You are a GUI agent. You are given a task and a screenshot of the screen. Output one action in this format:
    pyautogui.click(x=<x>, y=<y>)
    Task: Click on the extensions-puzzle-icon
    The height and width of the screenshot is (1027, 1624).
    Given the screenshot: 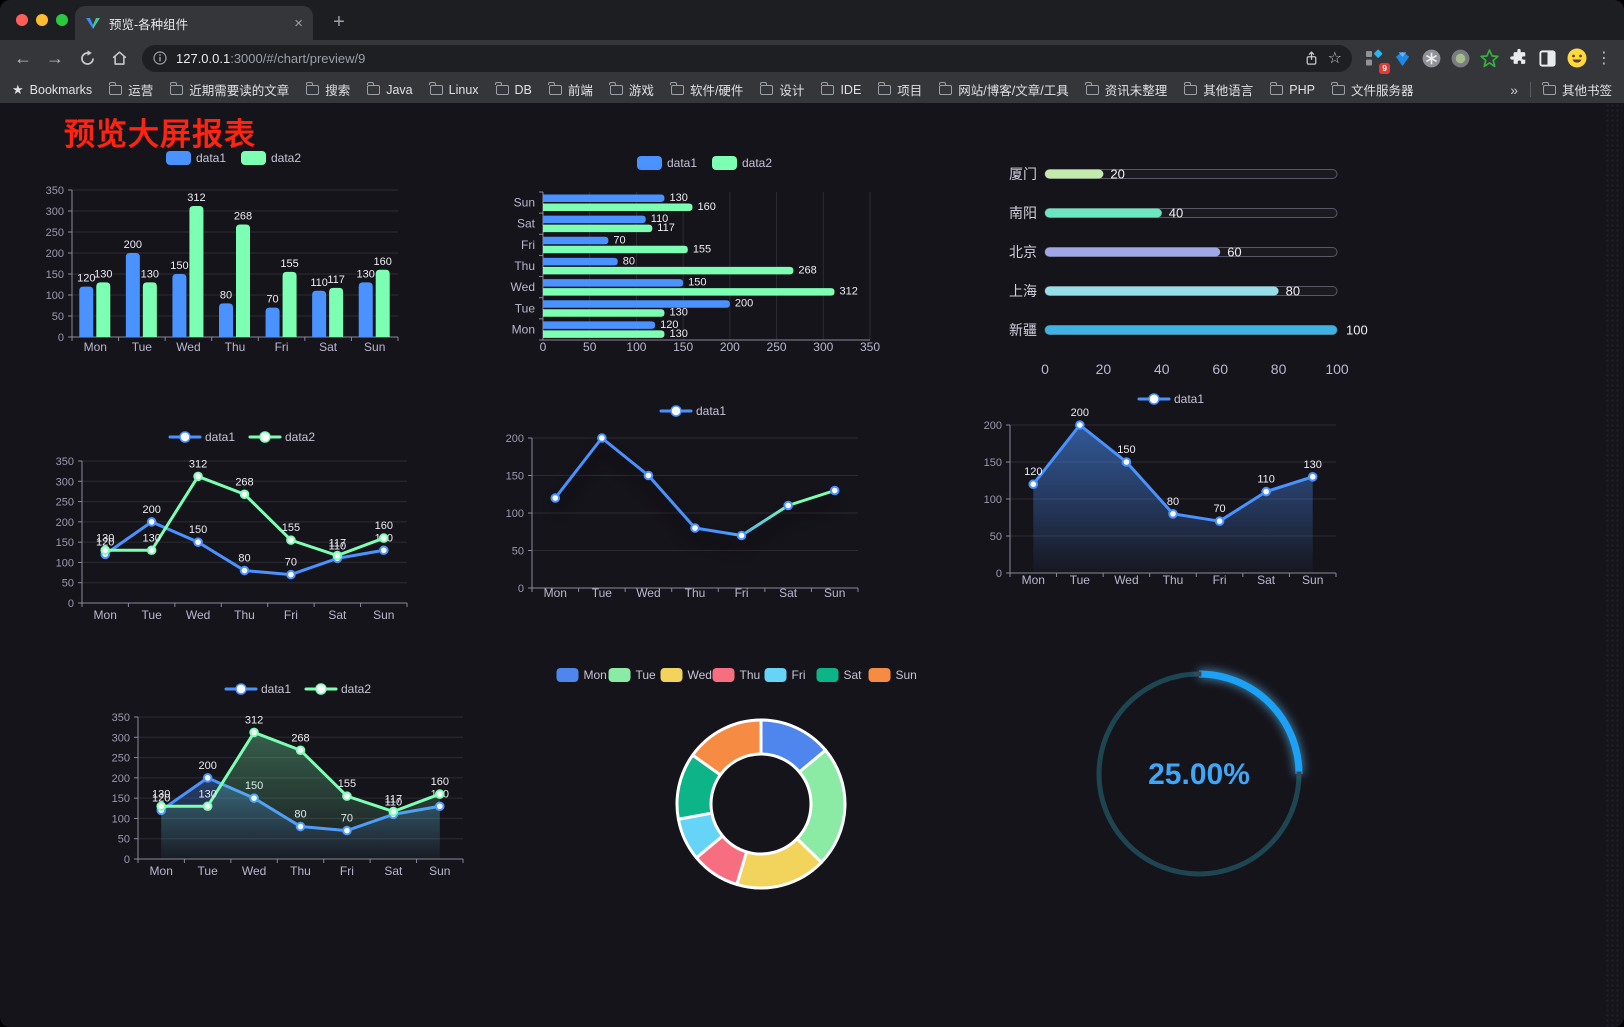 What is the action you would take?
    pyautogui.click(x=1518, y=58)
    